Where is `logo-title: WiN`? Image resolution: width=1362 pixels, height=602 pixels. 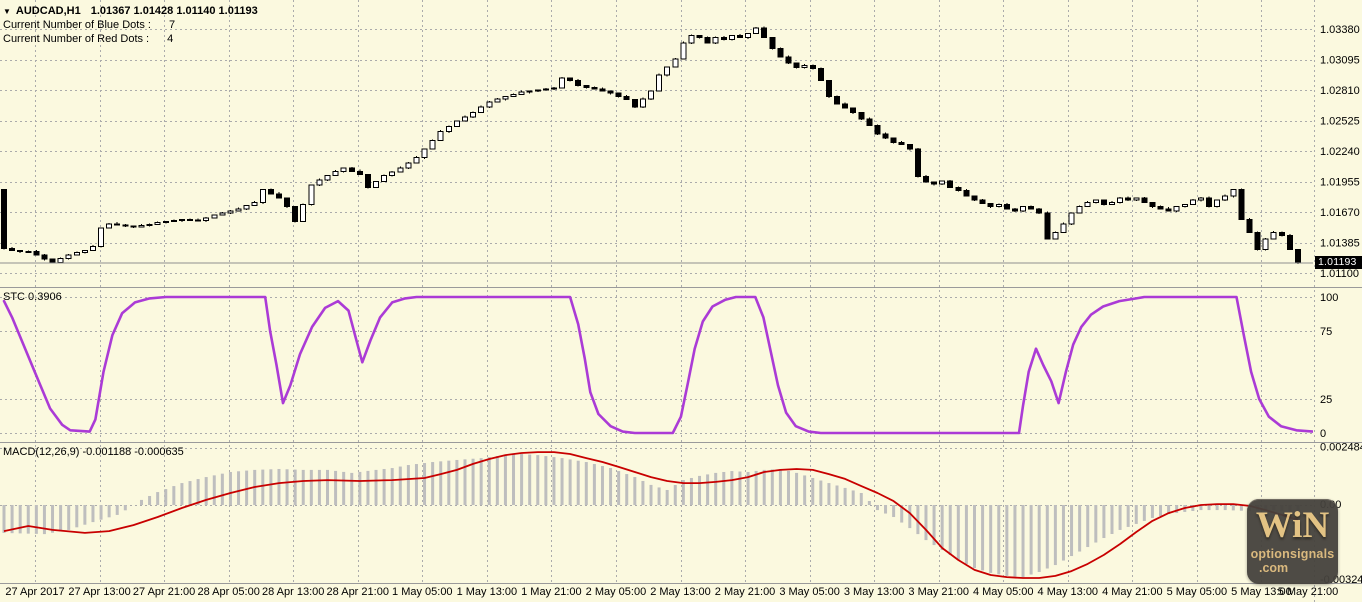 logo-title: WiN is located at coordinates (1292, 526).